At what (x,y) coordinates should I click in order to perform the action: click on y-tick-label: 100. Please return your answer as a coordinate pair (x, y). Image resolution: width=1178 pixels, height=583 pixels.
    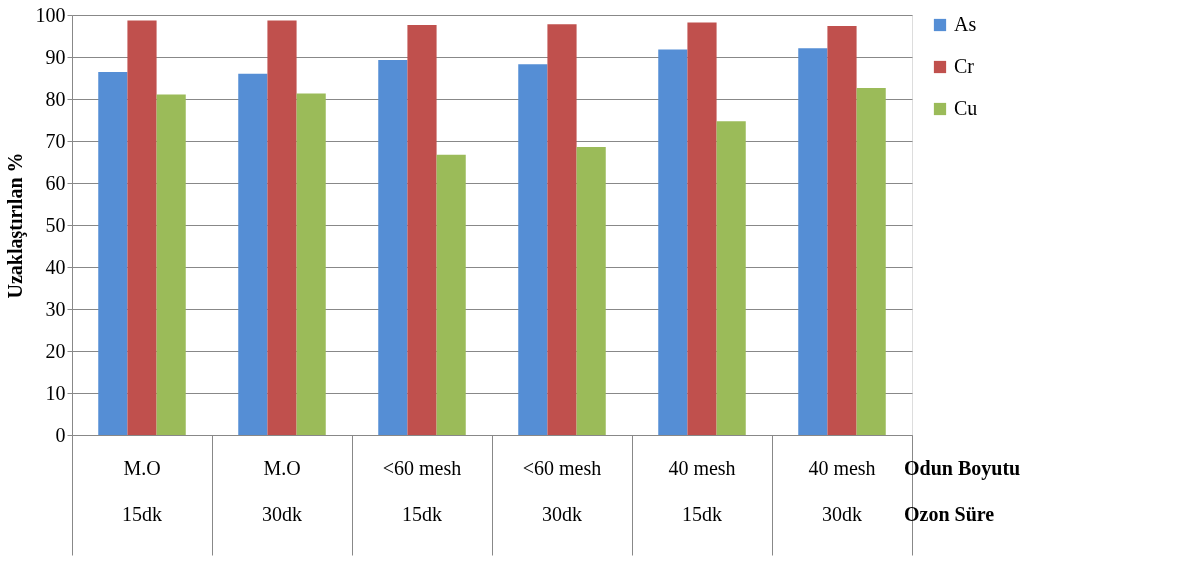
    Looking at the image, I should click on (50, 14).